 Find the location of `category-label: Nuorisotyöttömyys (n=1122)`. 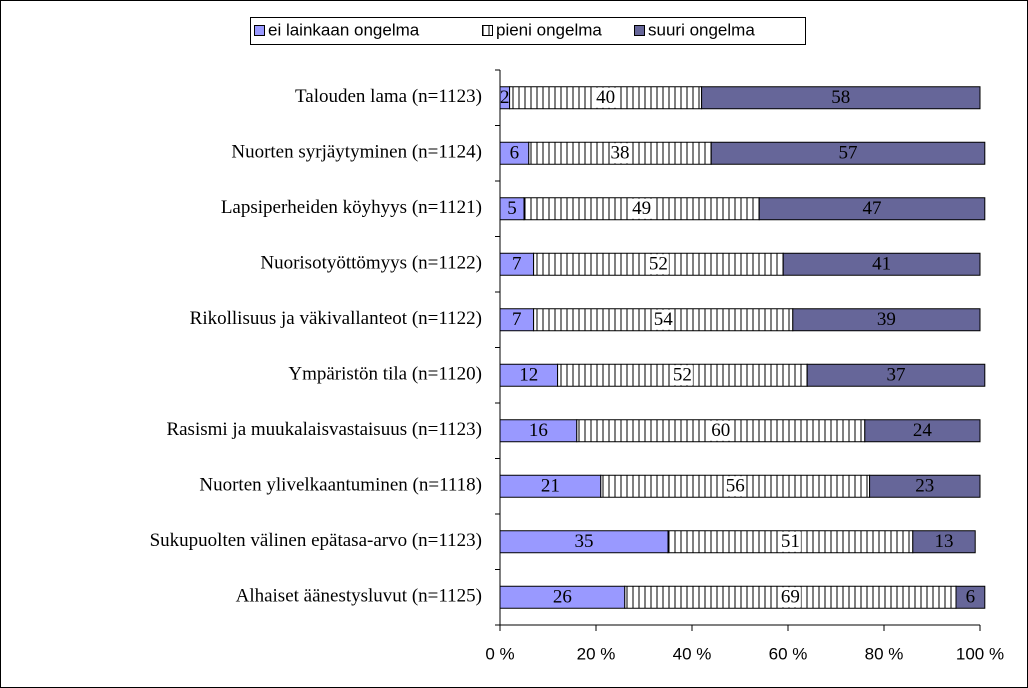

category-label: Nuorisotyöttömyys (n=1122) is located at coordinates (371, 263).